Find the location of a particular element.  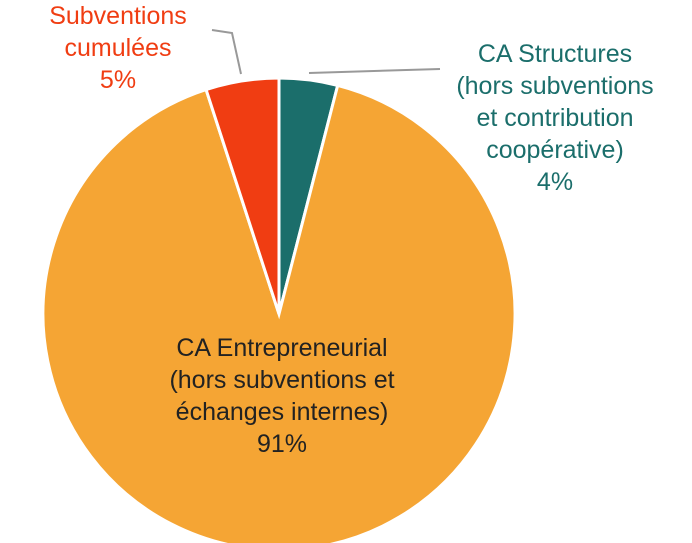

label-line: CA Entrepreneurial is located at coordinates (281, 348).